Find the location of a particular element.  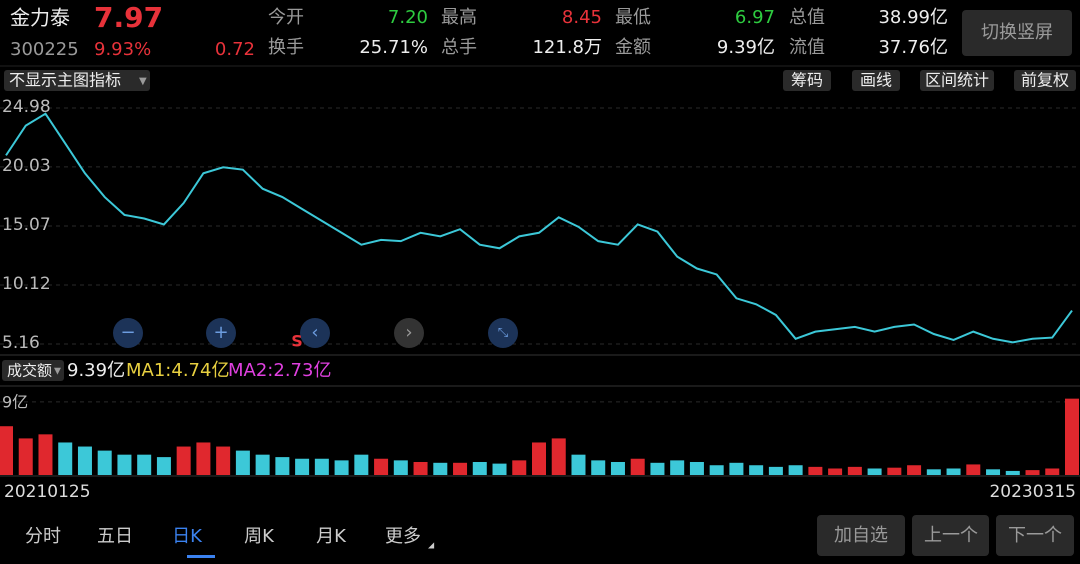

right-icon: › is located at coordinates (408, 332).